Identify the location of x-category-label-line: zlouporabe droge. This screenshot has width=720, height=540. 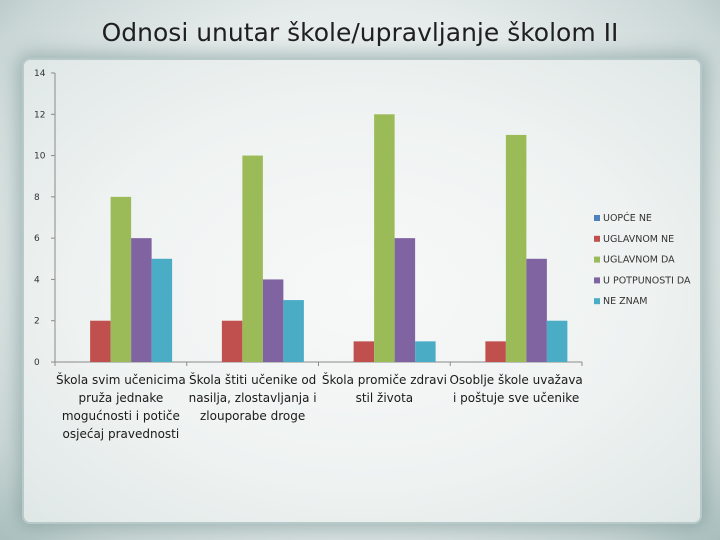
(252, 416).